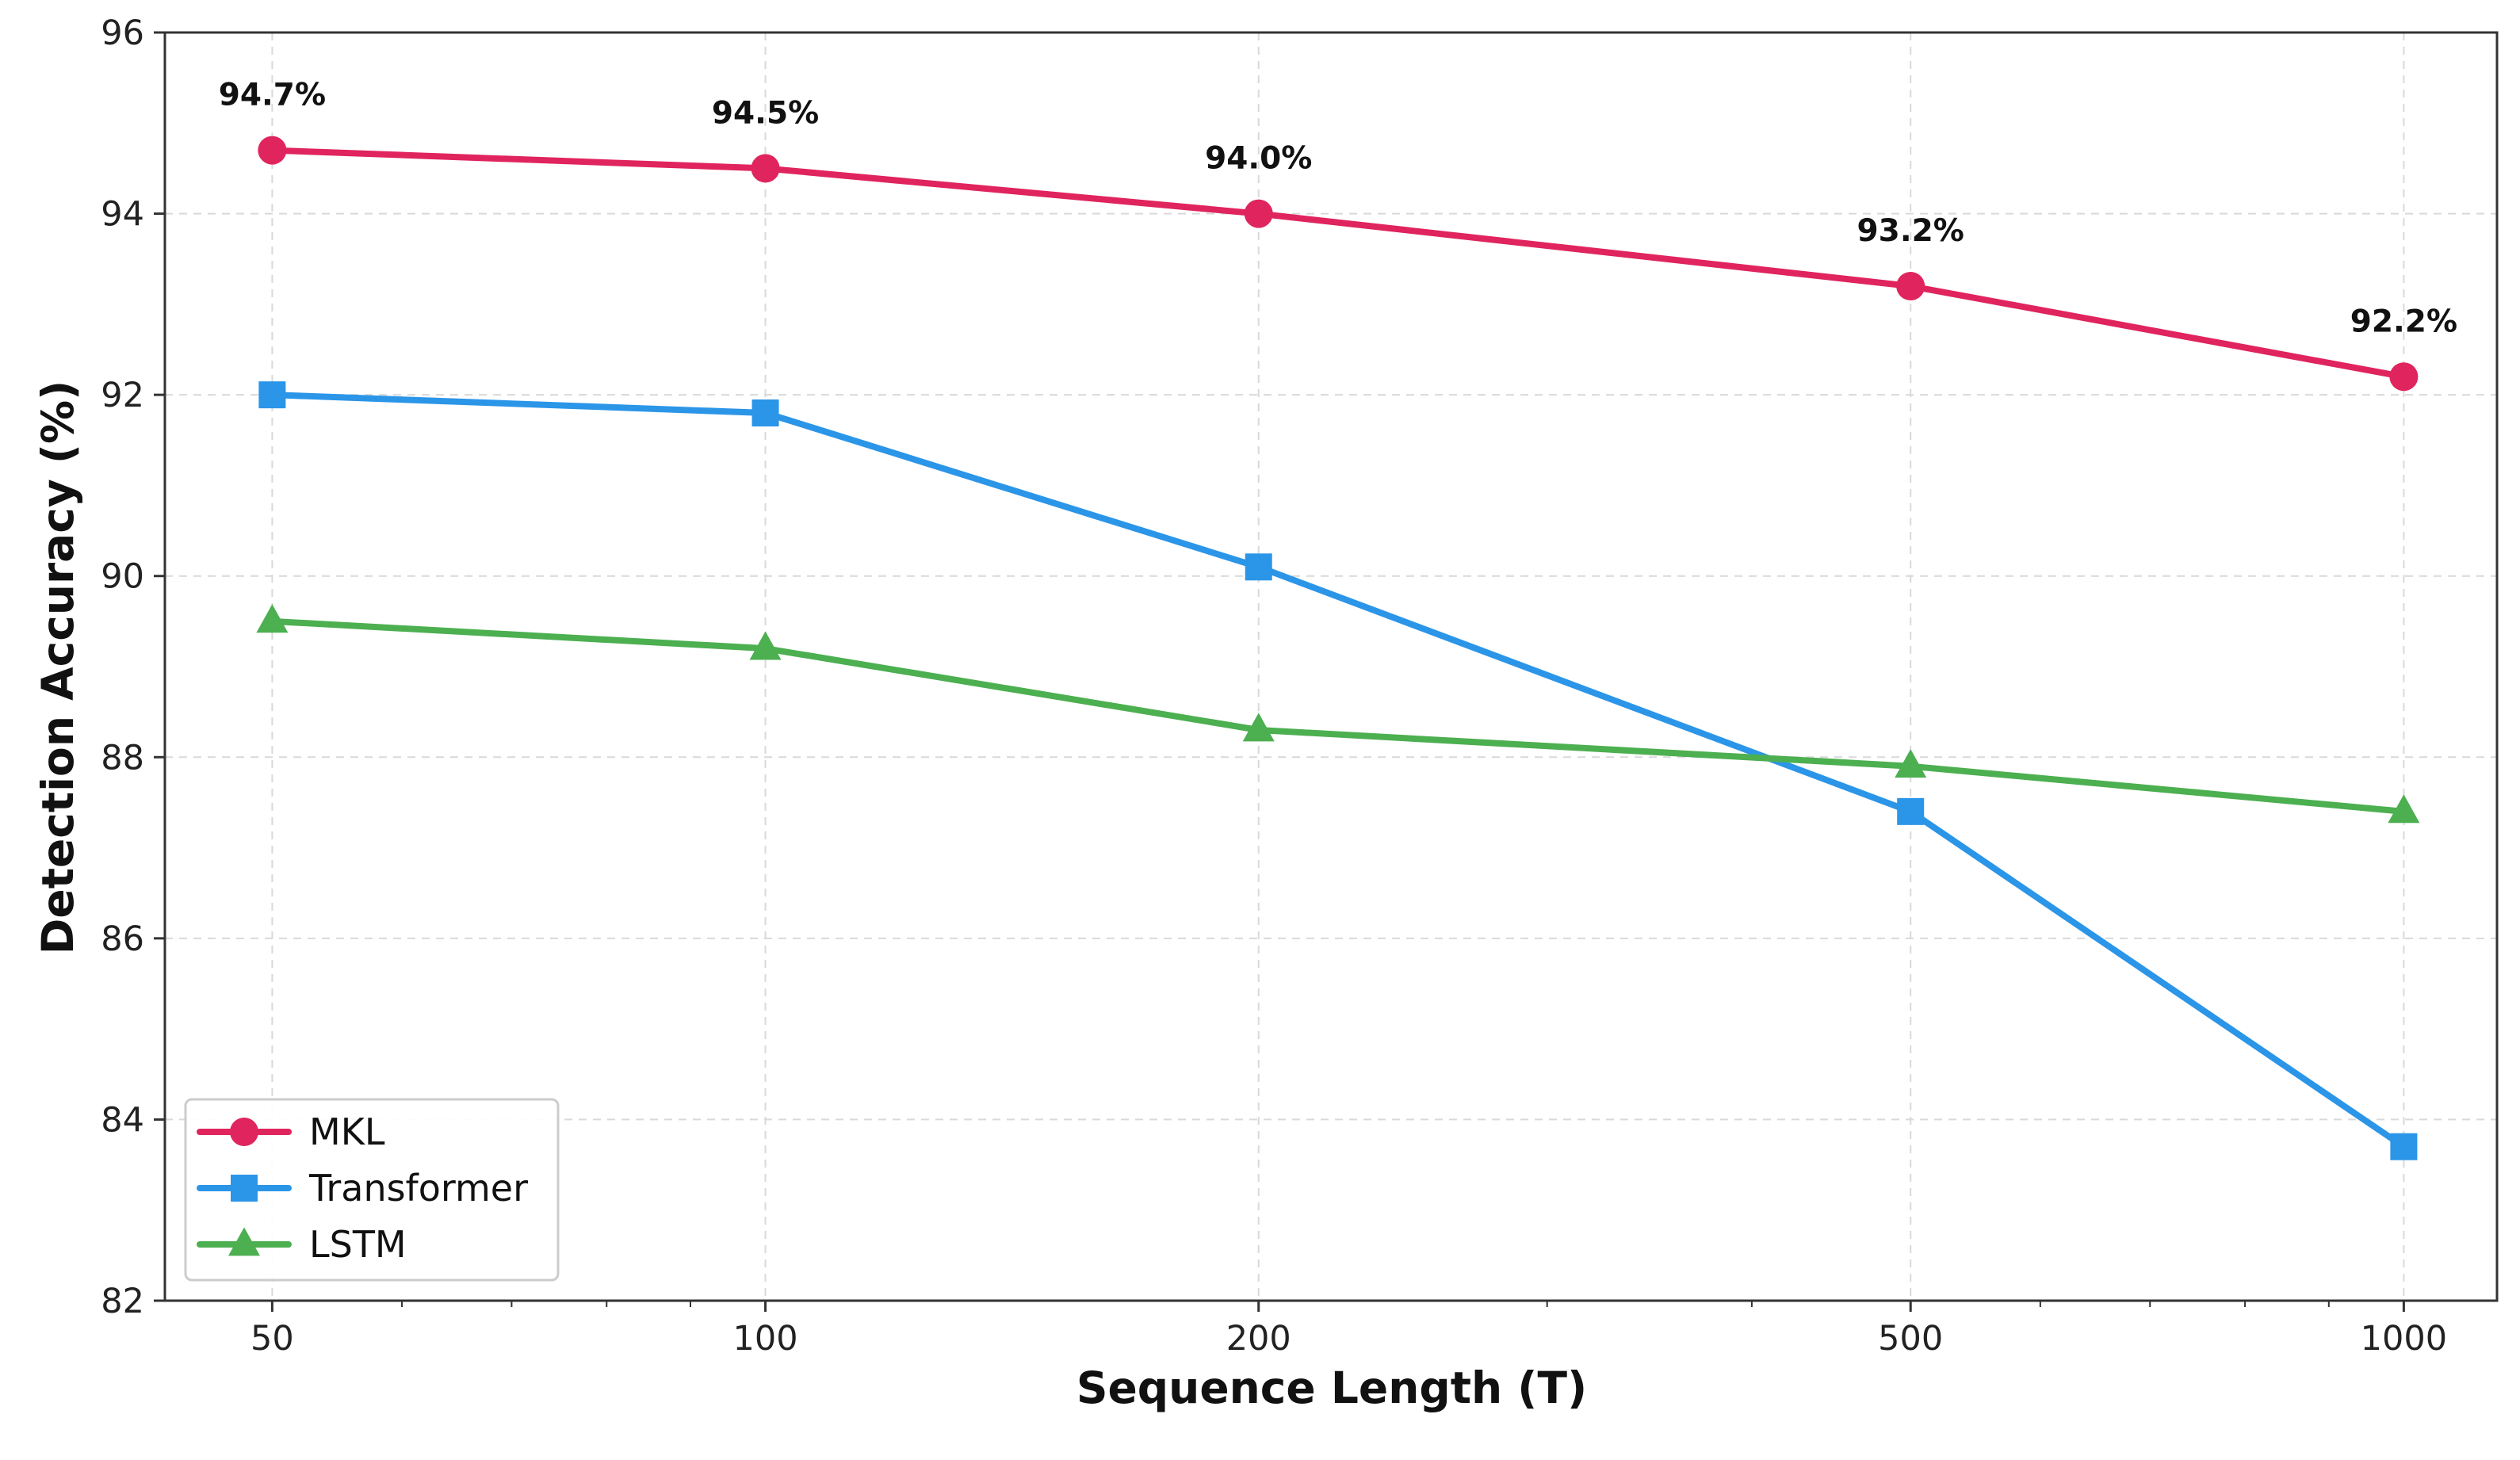  What do you see at coordinates (123, 1301) in the screenshot?
I see `y-tick-label: 82` at bounding box center [123, 1301].